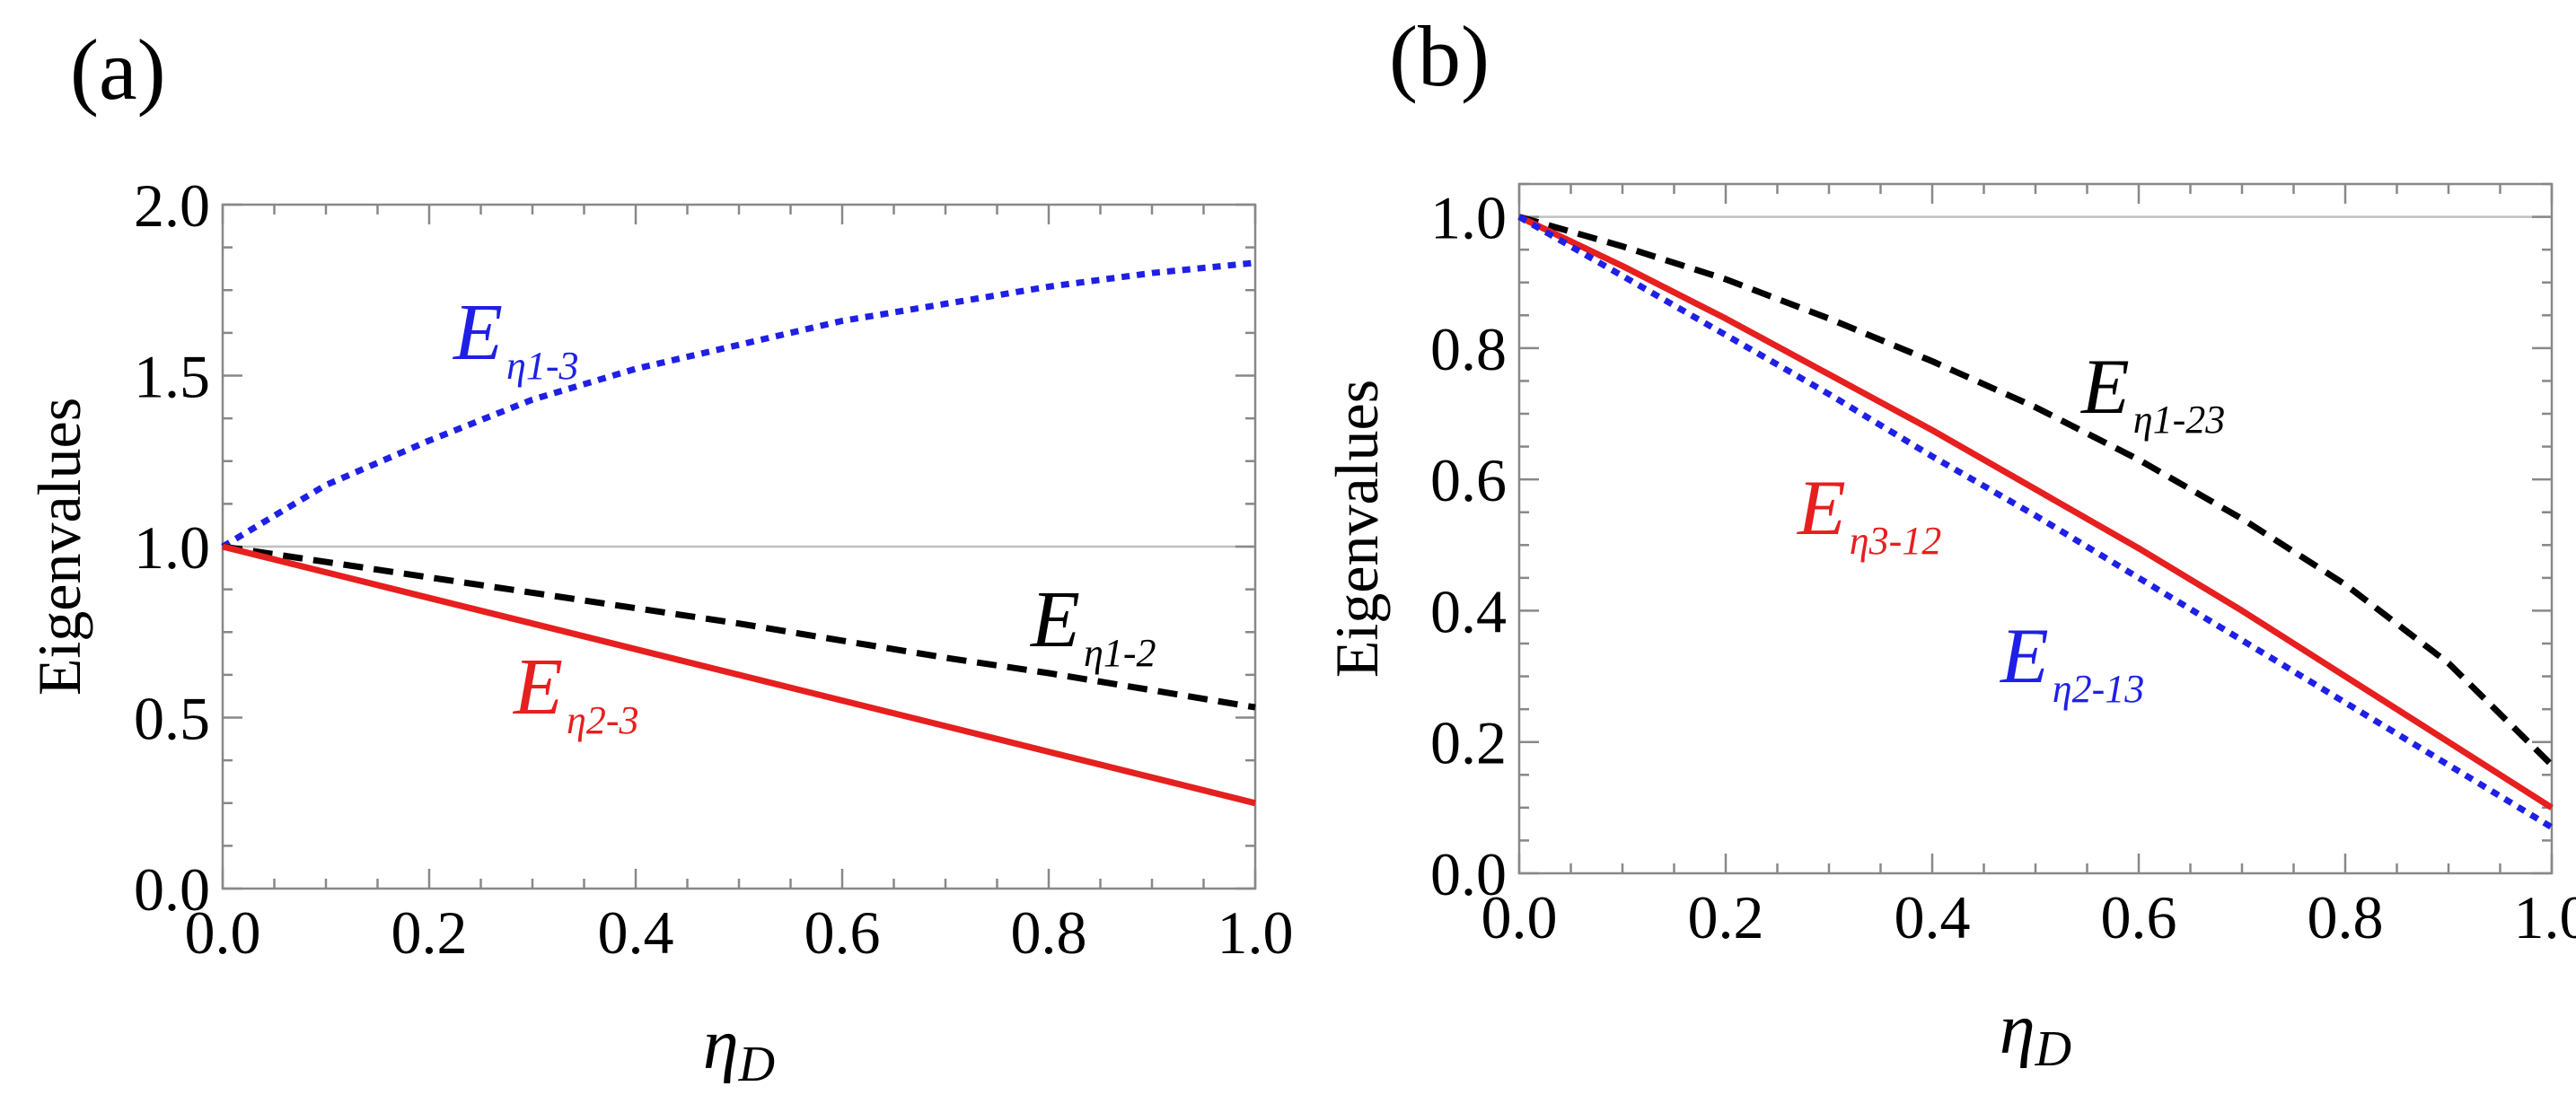 The image size is (2576, 1095). Describe the element at coordinates (738, 404) in the screenshot. I see `series-line-η1-3` at that location.